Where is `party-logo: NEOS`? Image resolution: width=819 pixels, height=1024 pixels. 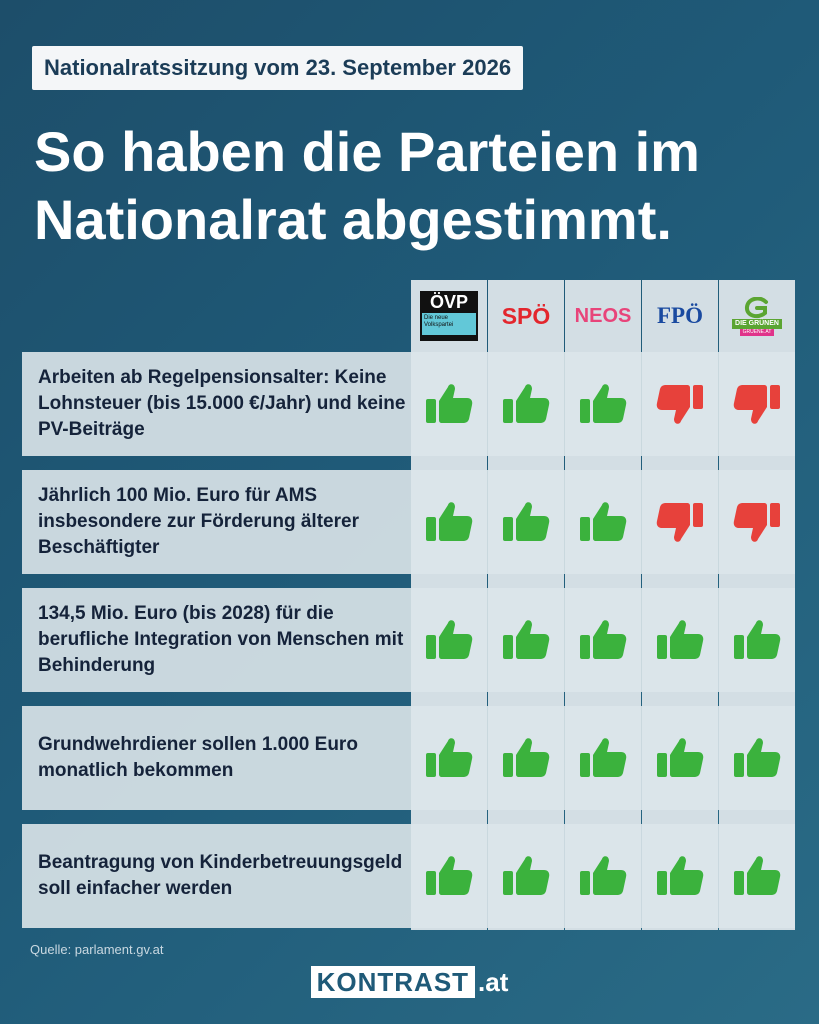
party-logo: NEOS is located at coordinates (603, 316).